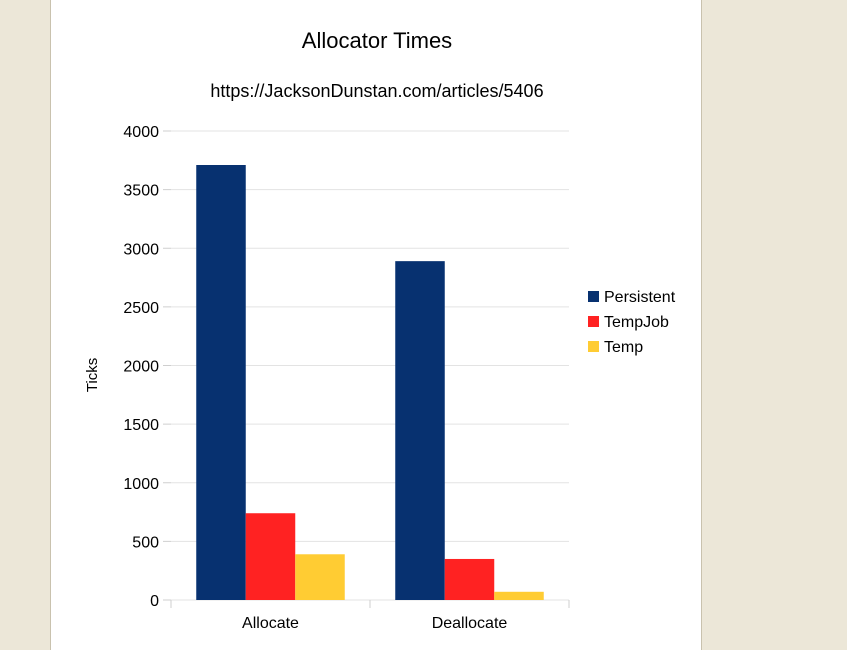 The height and width of the screenshot is (650, 847). I want to click on bar-temp-deallocate, so click(519, 595).